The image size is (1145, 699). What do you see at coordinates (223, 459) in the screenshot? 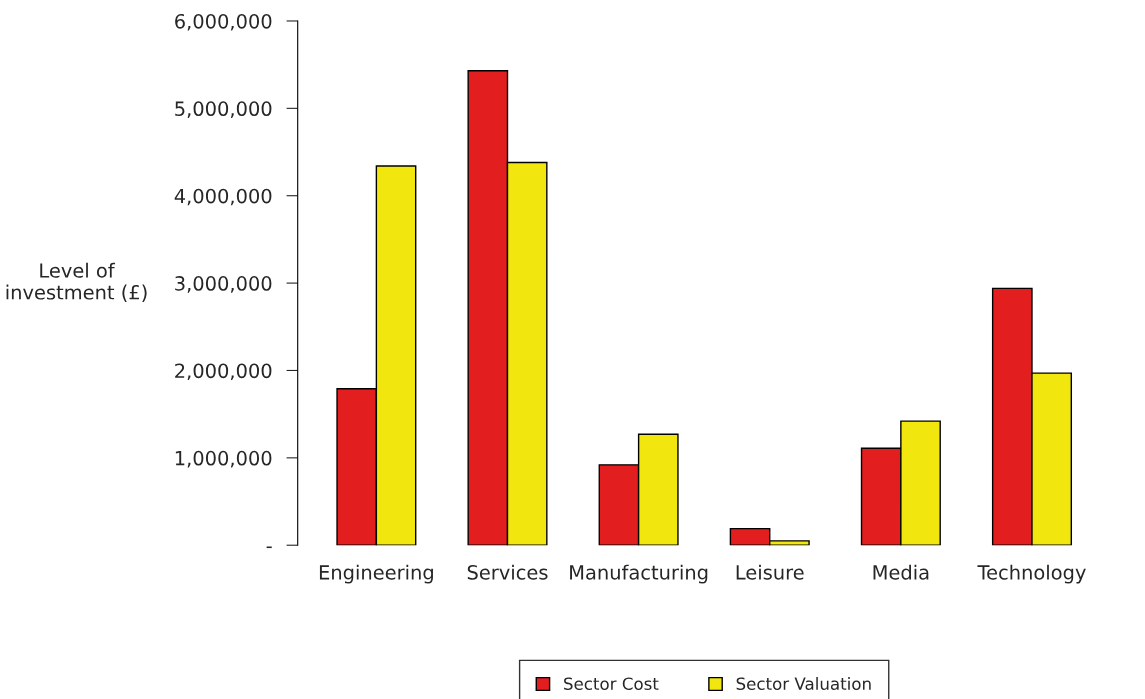
I see `y-tick-label: 1,000,000` at bounding box center [223, 459].